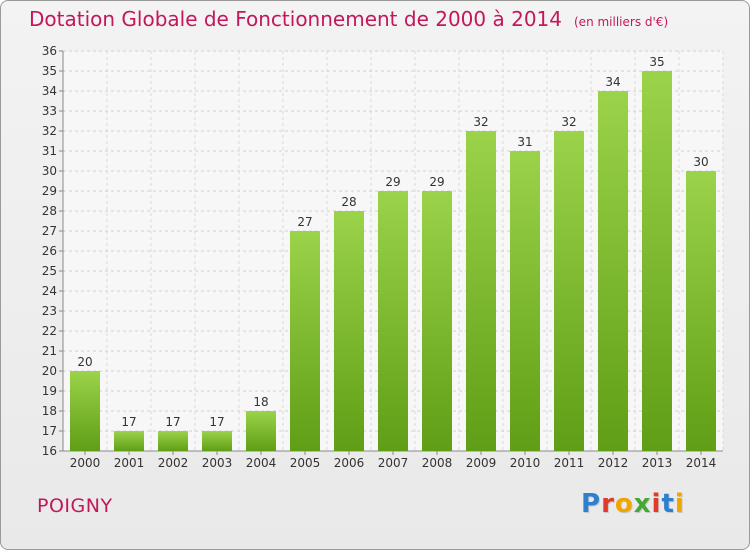  What do you see at coordinates (348, 202) in the screenshot?
I see `value-label-2006: 28` at bounding box center [348, 202].